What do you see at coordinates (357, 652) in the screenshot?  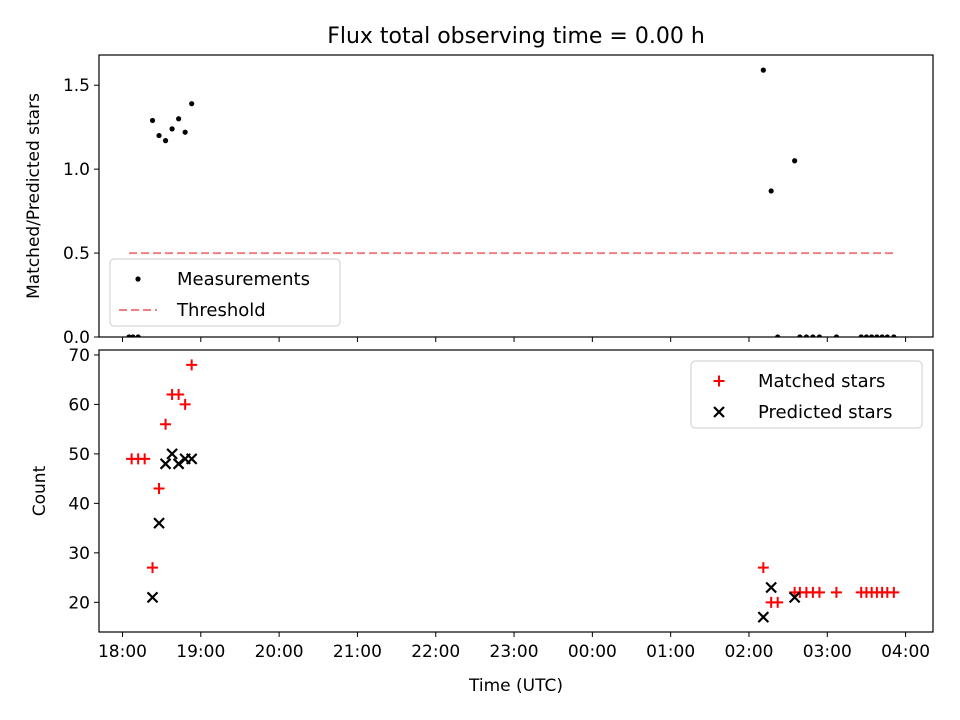 I see `x-tick-label: 21:00` at bounding box center [357, 652].